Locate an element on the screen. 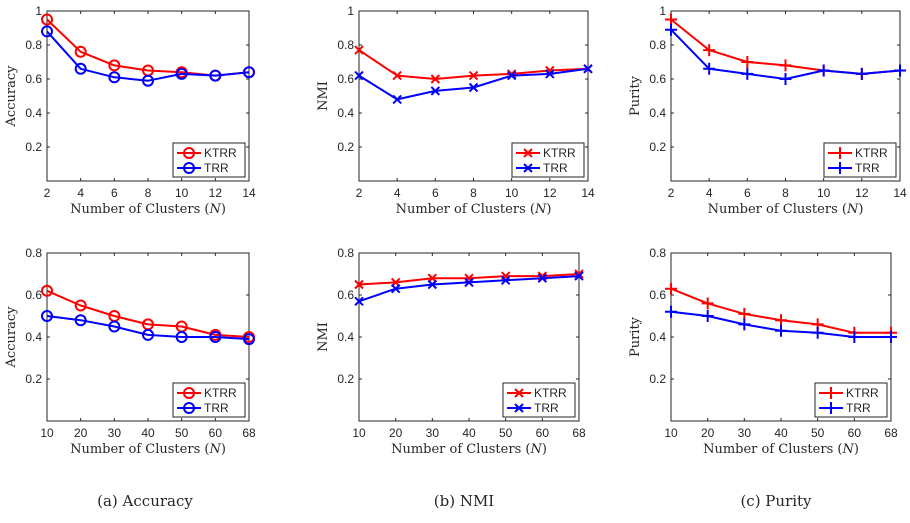 Image resolution: width=910 pixels, height=523 pixels. series-line is located at coordinates (148, 56).